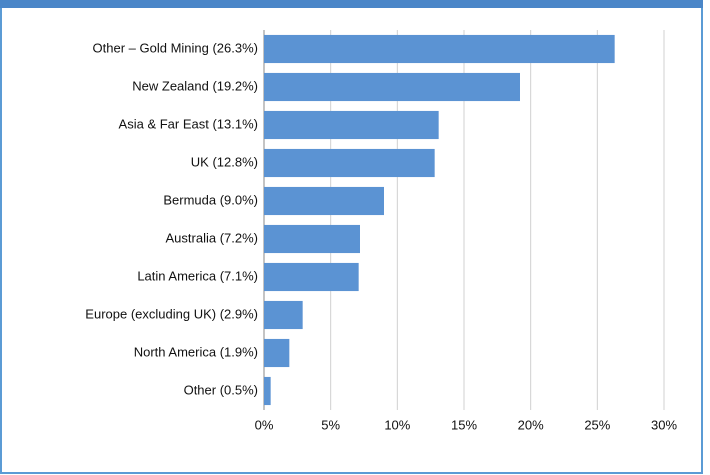  I want to click on x-tick-label: 25%, so click(597, 424).